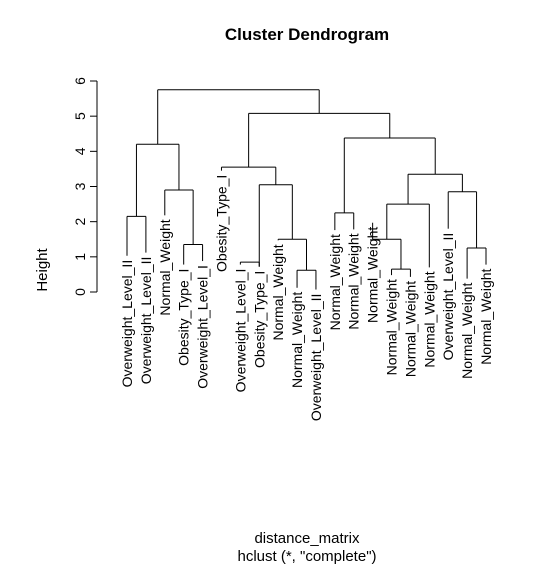 The height and width of the screenshot is (569, 539). What do you see at coordinates (80, 292) in the screenshot?
I see `y-tick-label: 0` at bounding box center [80, 292].